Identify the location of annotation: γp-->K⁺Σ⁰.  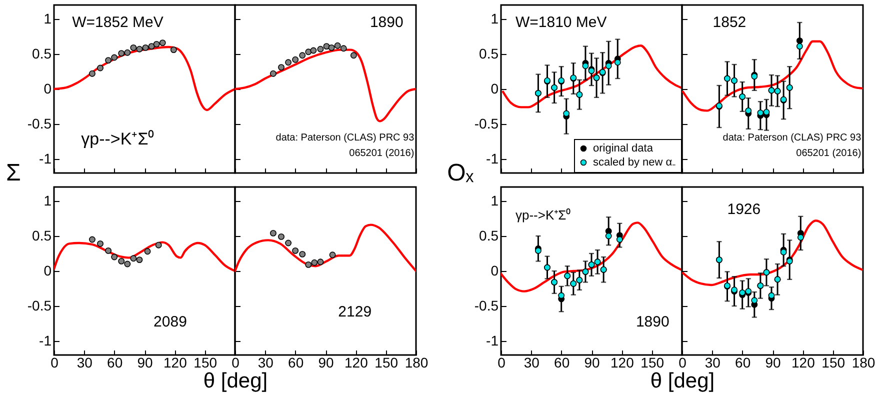
(117, 138).